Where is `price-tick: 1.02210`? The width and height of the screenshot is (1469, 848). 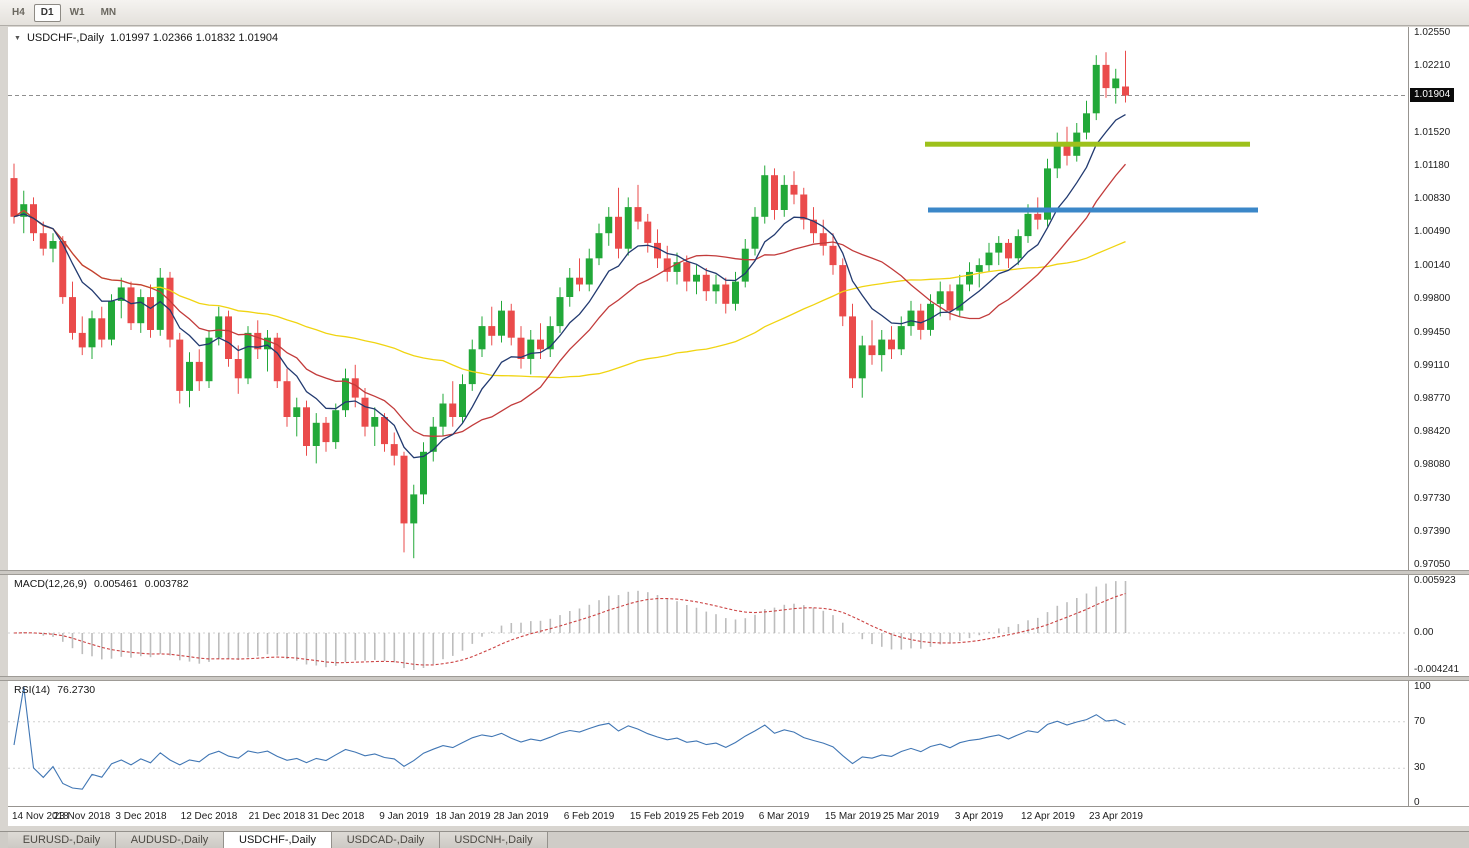 price-tick: 1.02210 is located at coordinates (1432, 65).